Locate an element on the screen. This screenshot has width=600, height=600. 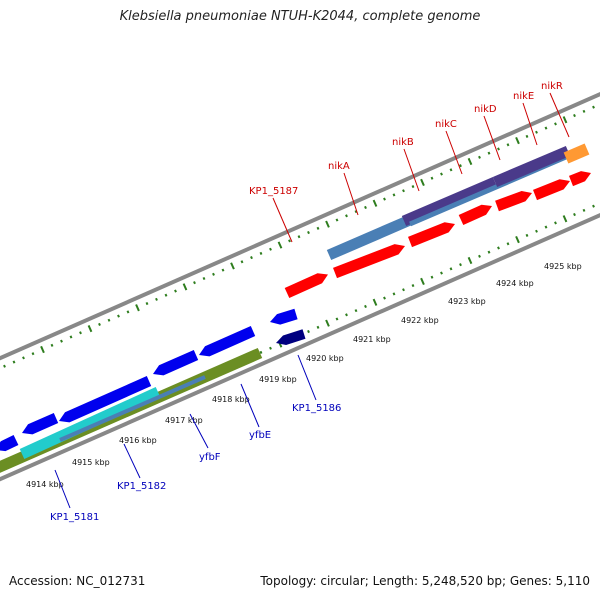
nikR-bar is located at coordinates (576, 153).